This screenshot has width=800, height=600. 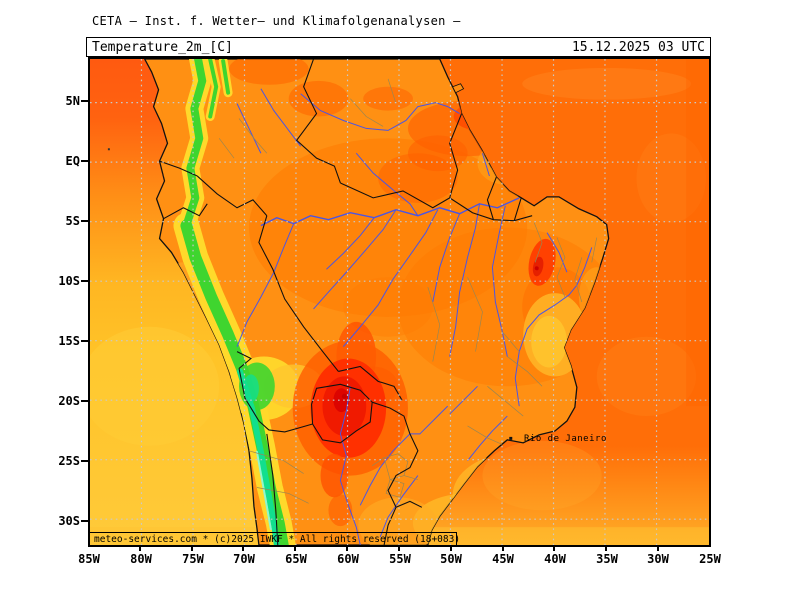 I want to click on lon-label-30w: 30W, so click(x=658, y=559).